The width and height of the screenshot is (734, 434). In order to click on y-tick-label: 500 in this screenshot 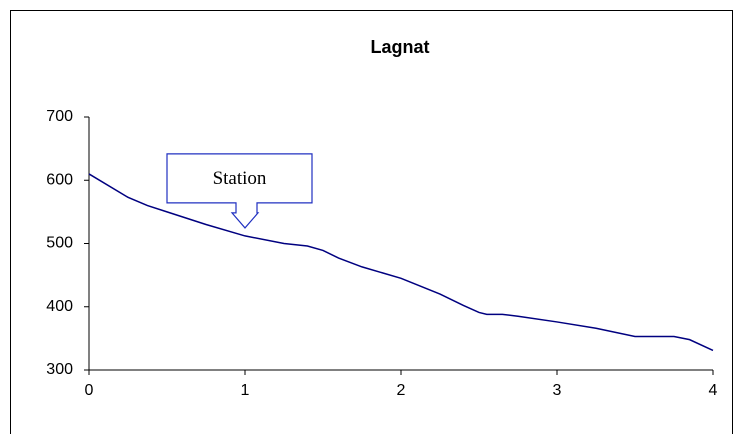, I will do `click(59, 243)`.